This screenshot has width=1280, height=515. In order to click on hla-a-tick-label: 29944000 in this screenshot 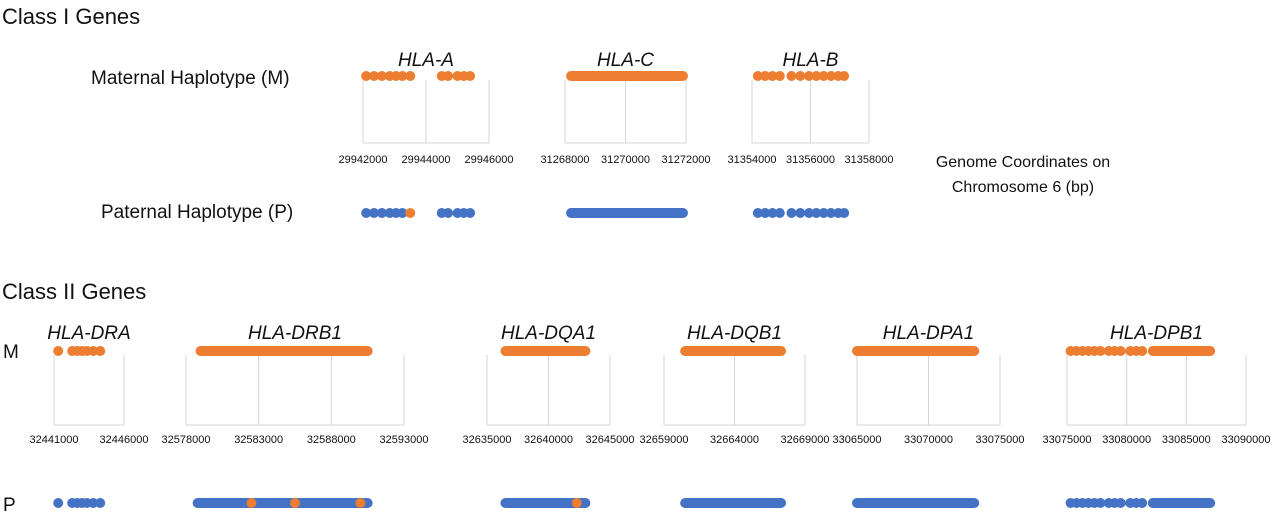, I will do `click(426, 160)`.